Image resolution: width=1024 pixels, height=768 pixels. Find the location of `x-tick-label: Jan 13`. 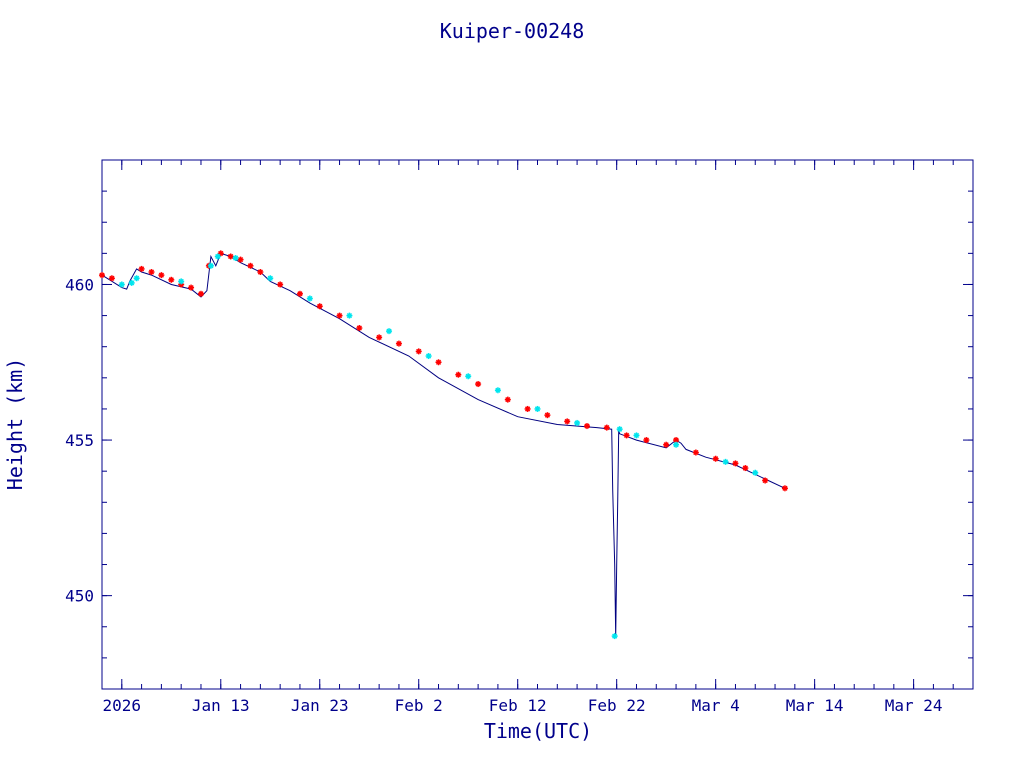

x-tick-label: Jan 13 is located at coordinates (221, 705).